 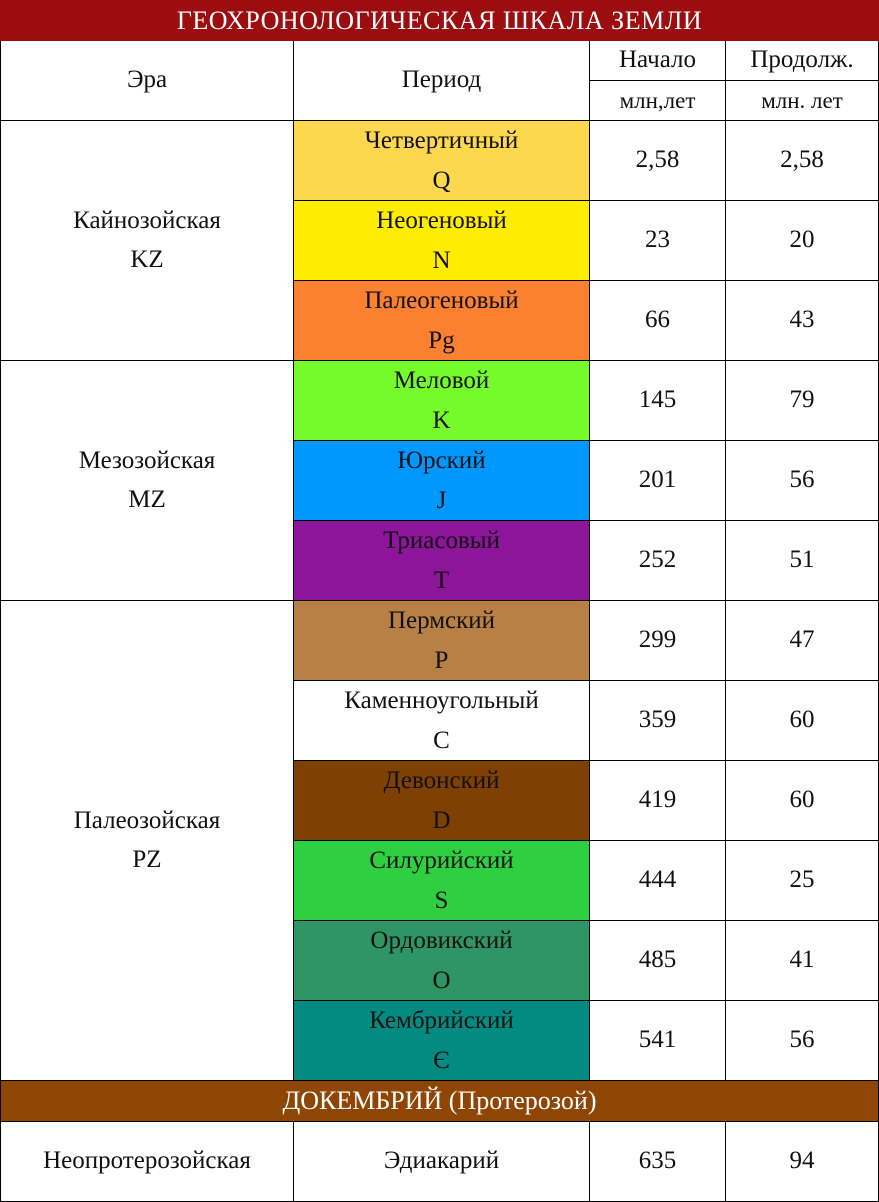 I want to click on start-value: 444, so click(x=658, y=881).